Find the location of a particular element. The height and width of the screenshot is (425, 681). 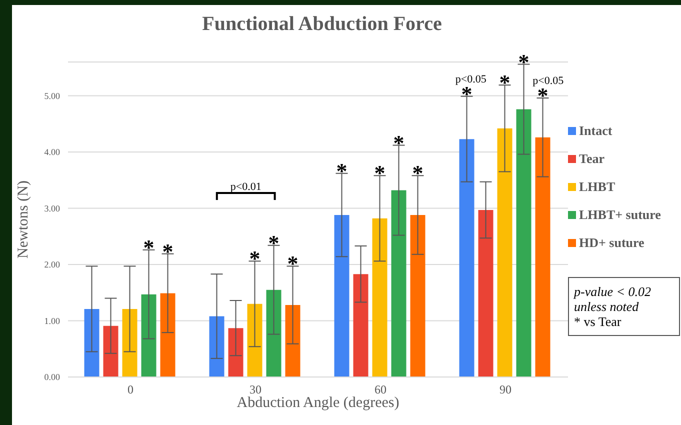

annotation: p<0.01 is located at coordinates (246, 187).